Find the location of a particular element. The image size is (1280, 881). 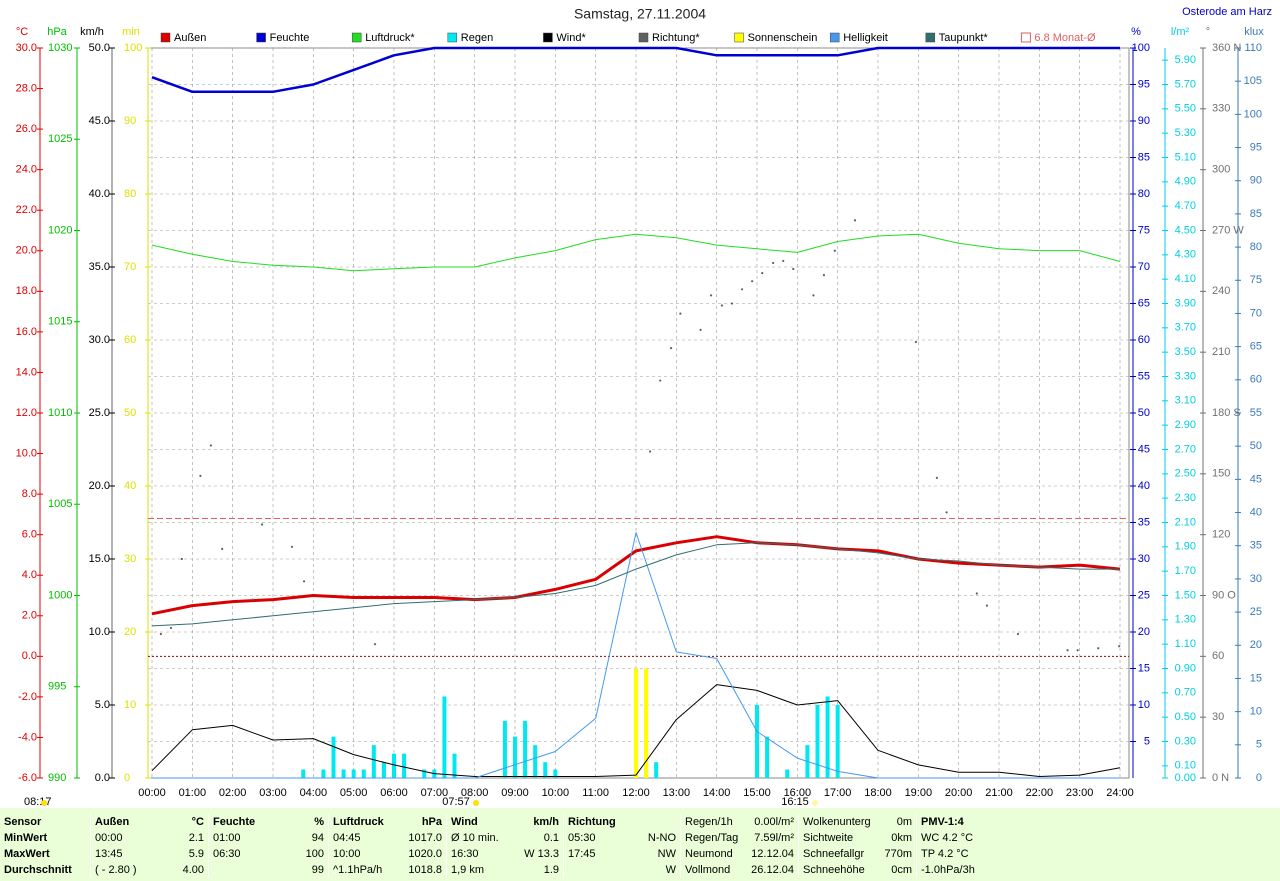

y-tick-label: 2.30 is located at coordinates (1185, 498).